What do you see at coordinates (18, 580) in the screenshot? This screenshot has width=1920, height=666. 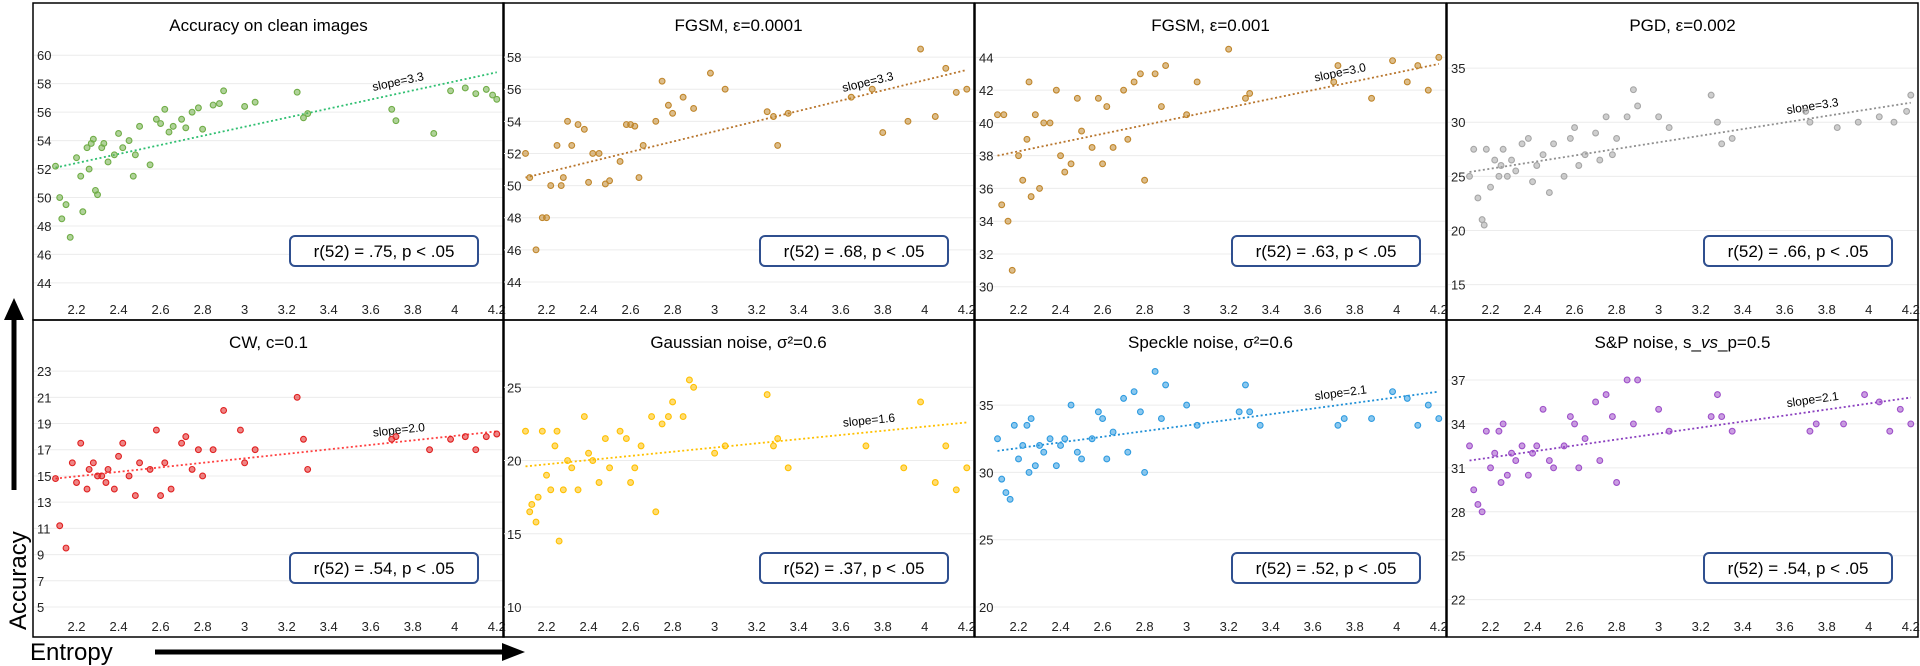 I see `y-axis-label: Accuracy` at bounding box center [18, 580].